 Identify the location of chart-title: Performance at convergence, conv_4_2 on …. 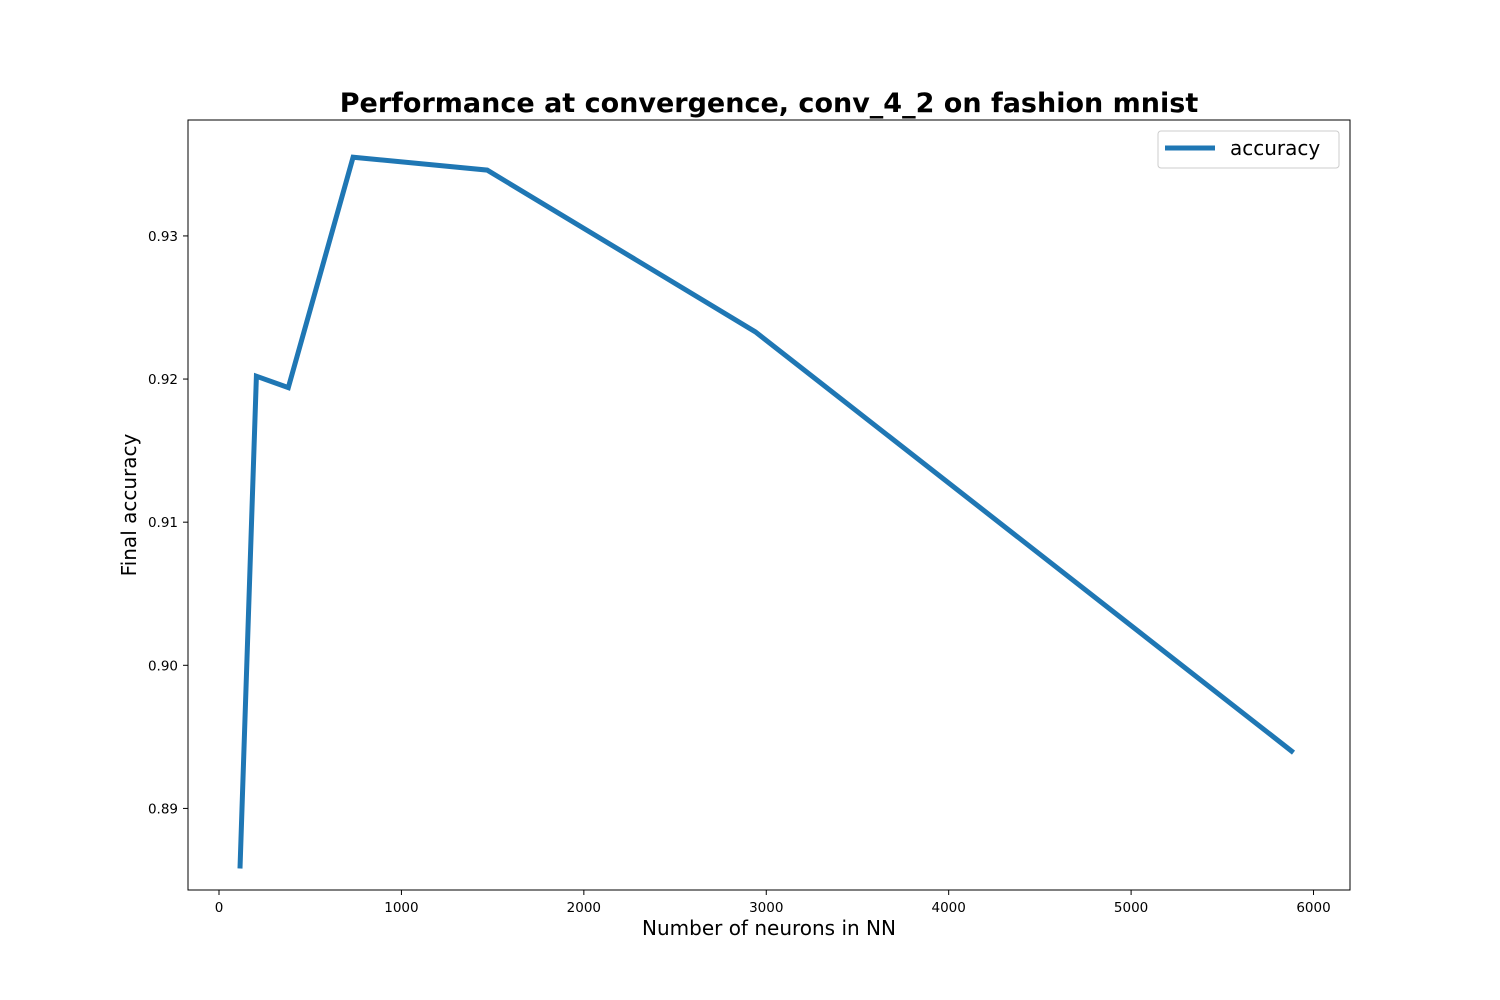
(769, 103).